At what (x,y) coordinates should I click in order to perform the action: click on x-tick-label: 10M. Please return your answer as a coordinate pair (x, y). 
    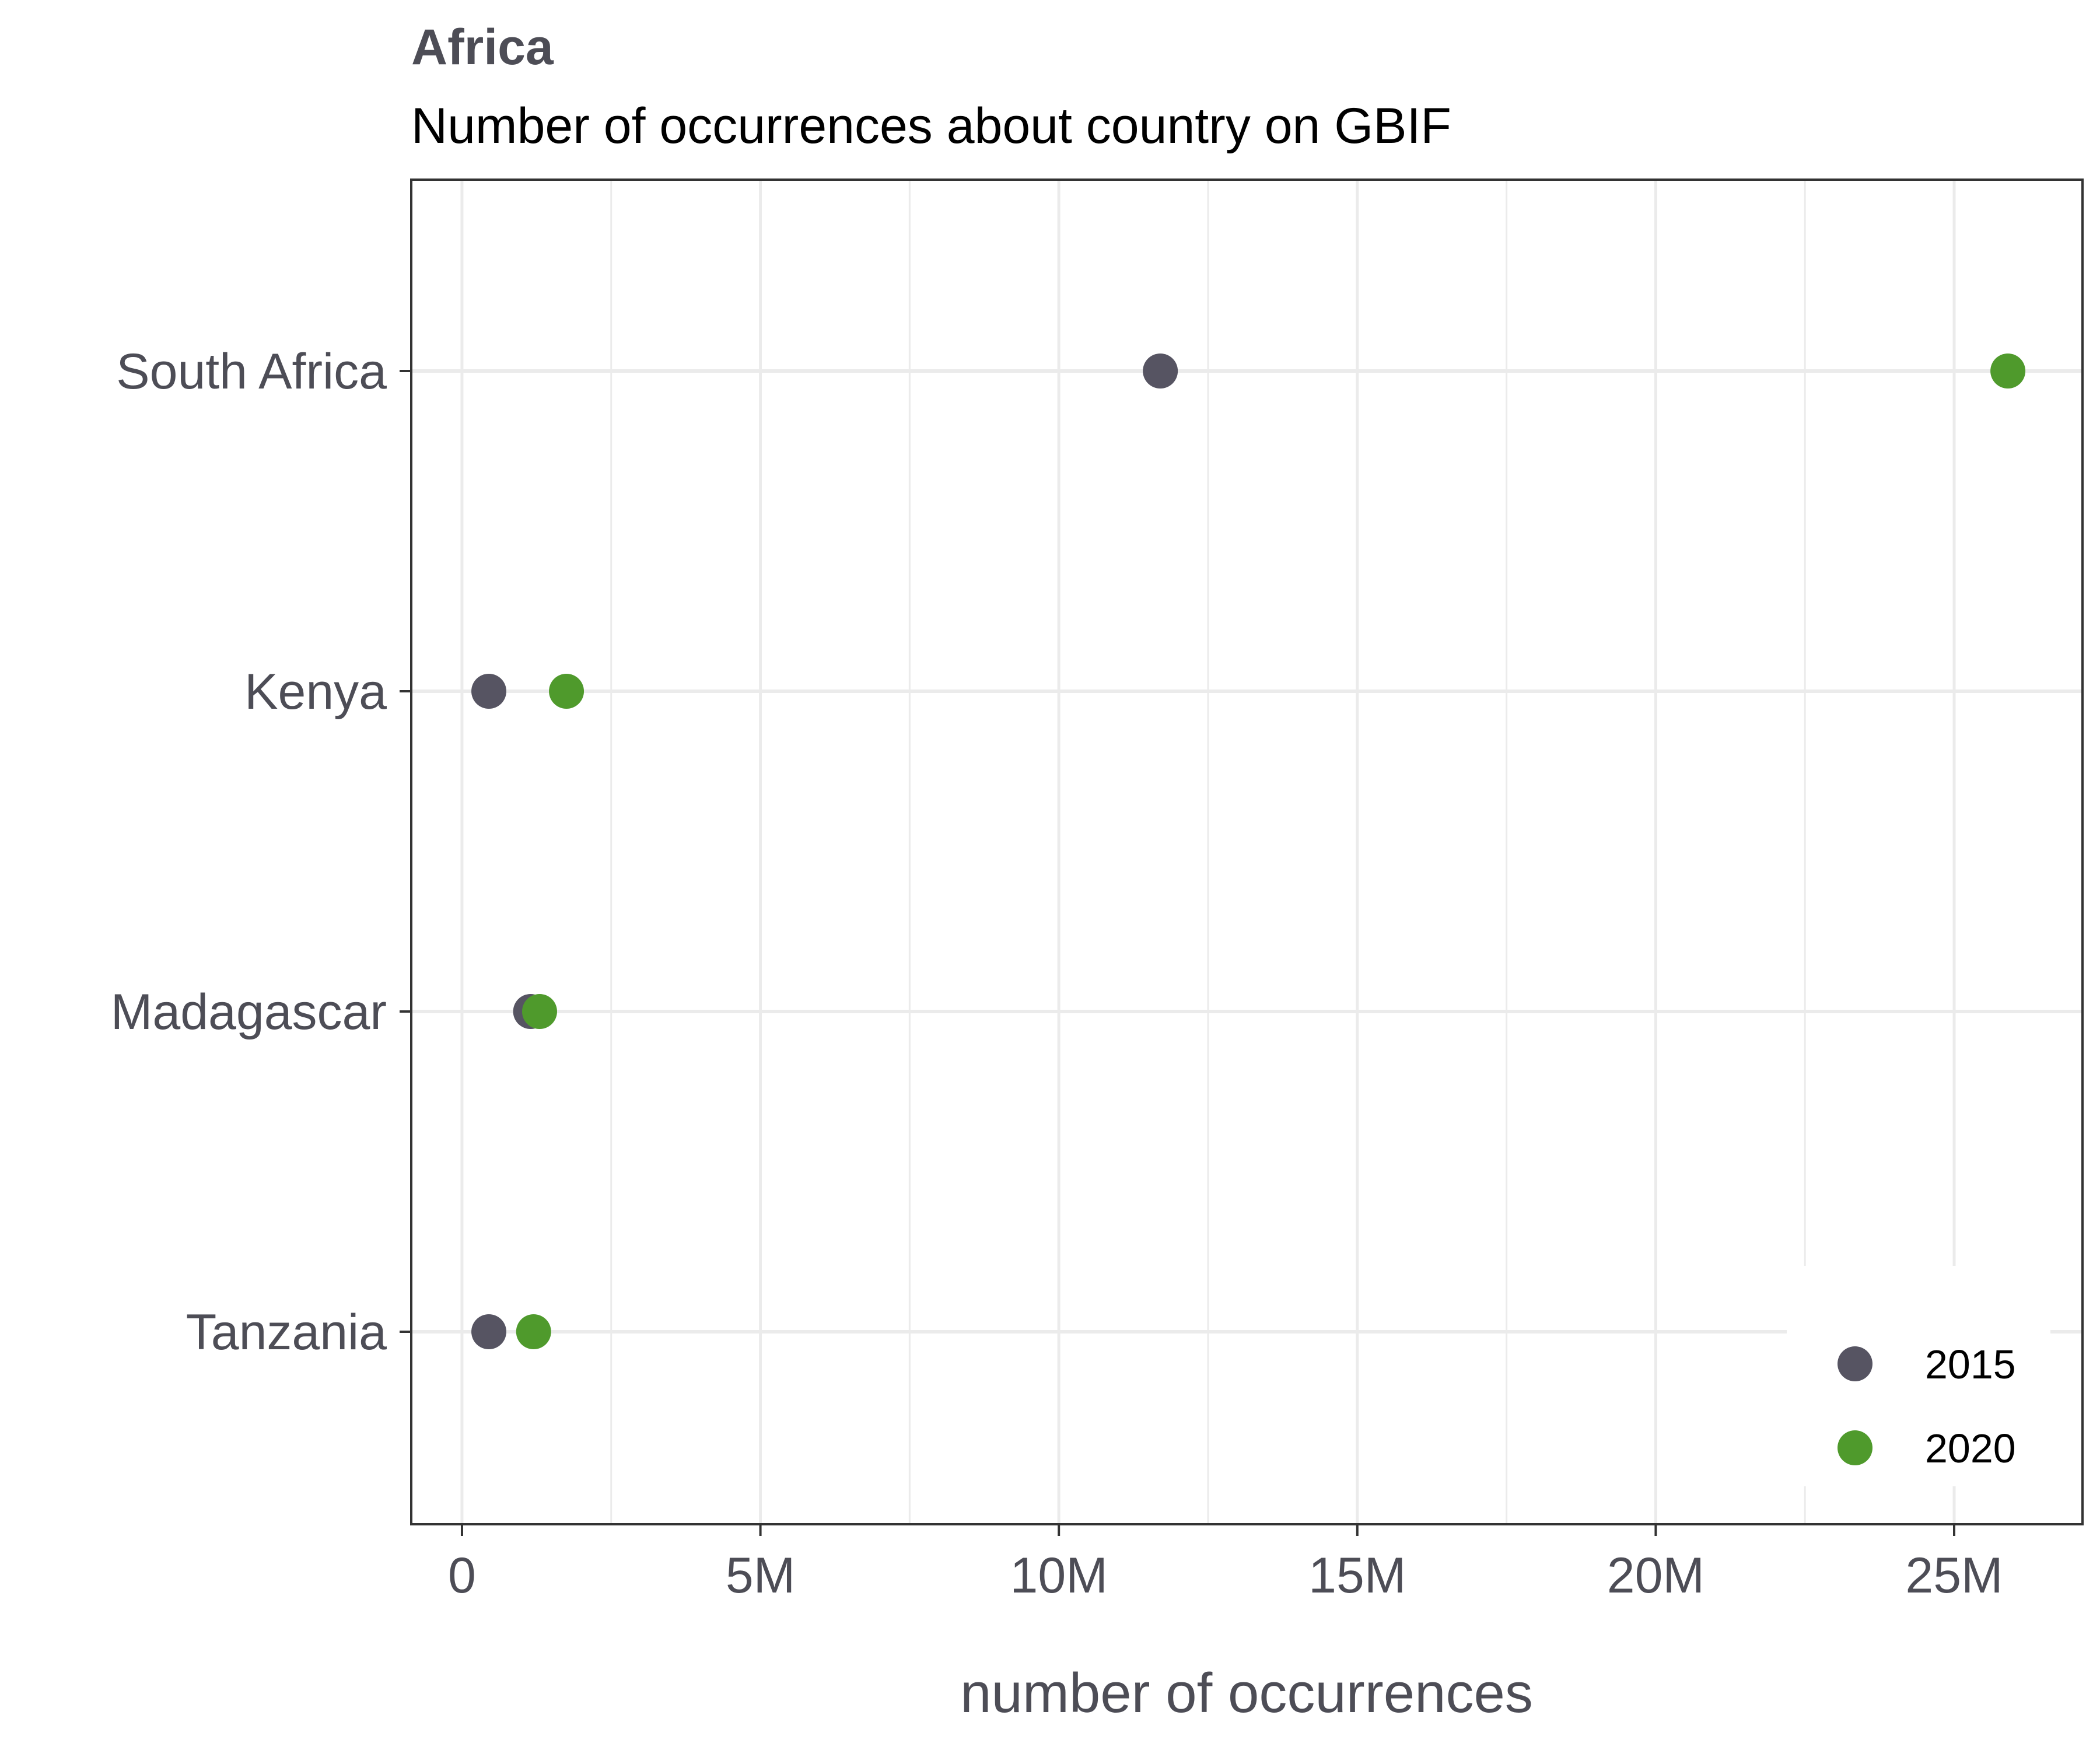
    Looking at the image, I should click on (1059, 1576).